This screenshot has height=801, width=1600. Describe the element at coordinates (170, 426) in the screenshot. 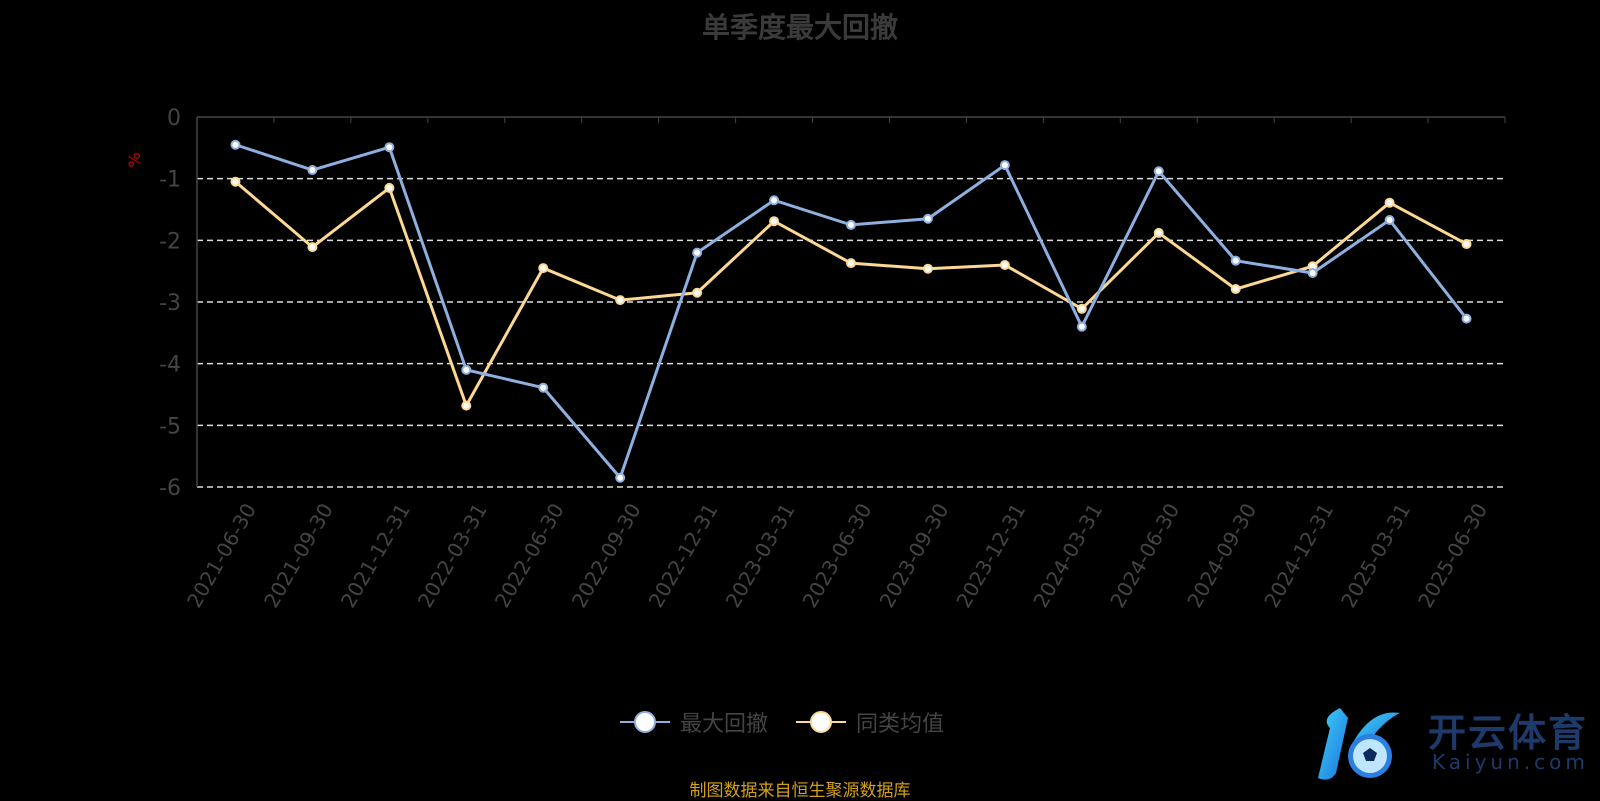

I see `y-tick-label: -5` at that location.